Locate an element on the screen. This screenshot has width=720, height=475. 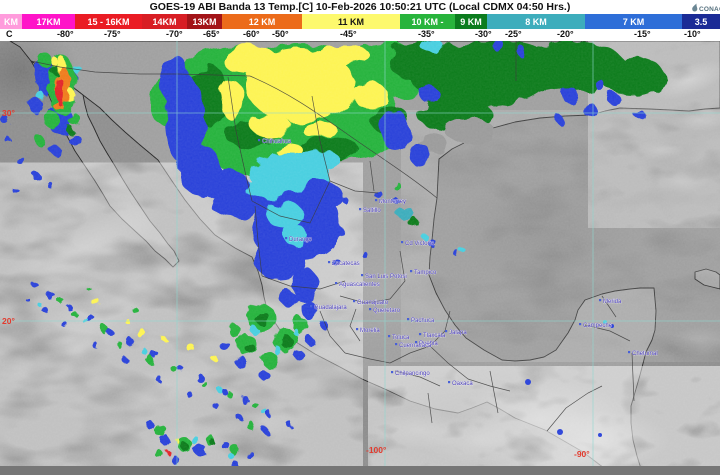
city-marker: Zacatecas is located at coordinates (344, 264).